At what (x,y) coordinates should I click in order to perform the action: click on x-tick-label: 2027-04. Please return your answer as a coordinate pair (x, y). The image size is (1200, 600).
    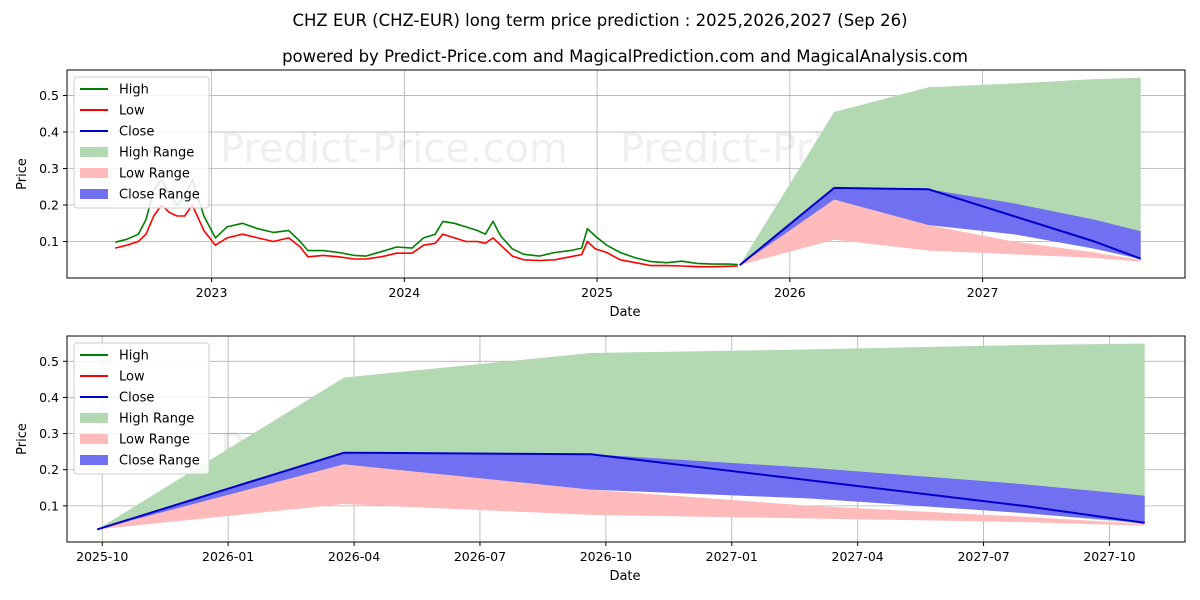
    Looking at the image, I should click on (858, 556).